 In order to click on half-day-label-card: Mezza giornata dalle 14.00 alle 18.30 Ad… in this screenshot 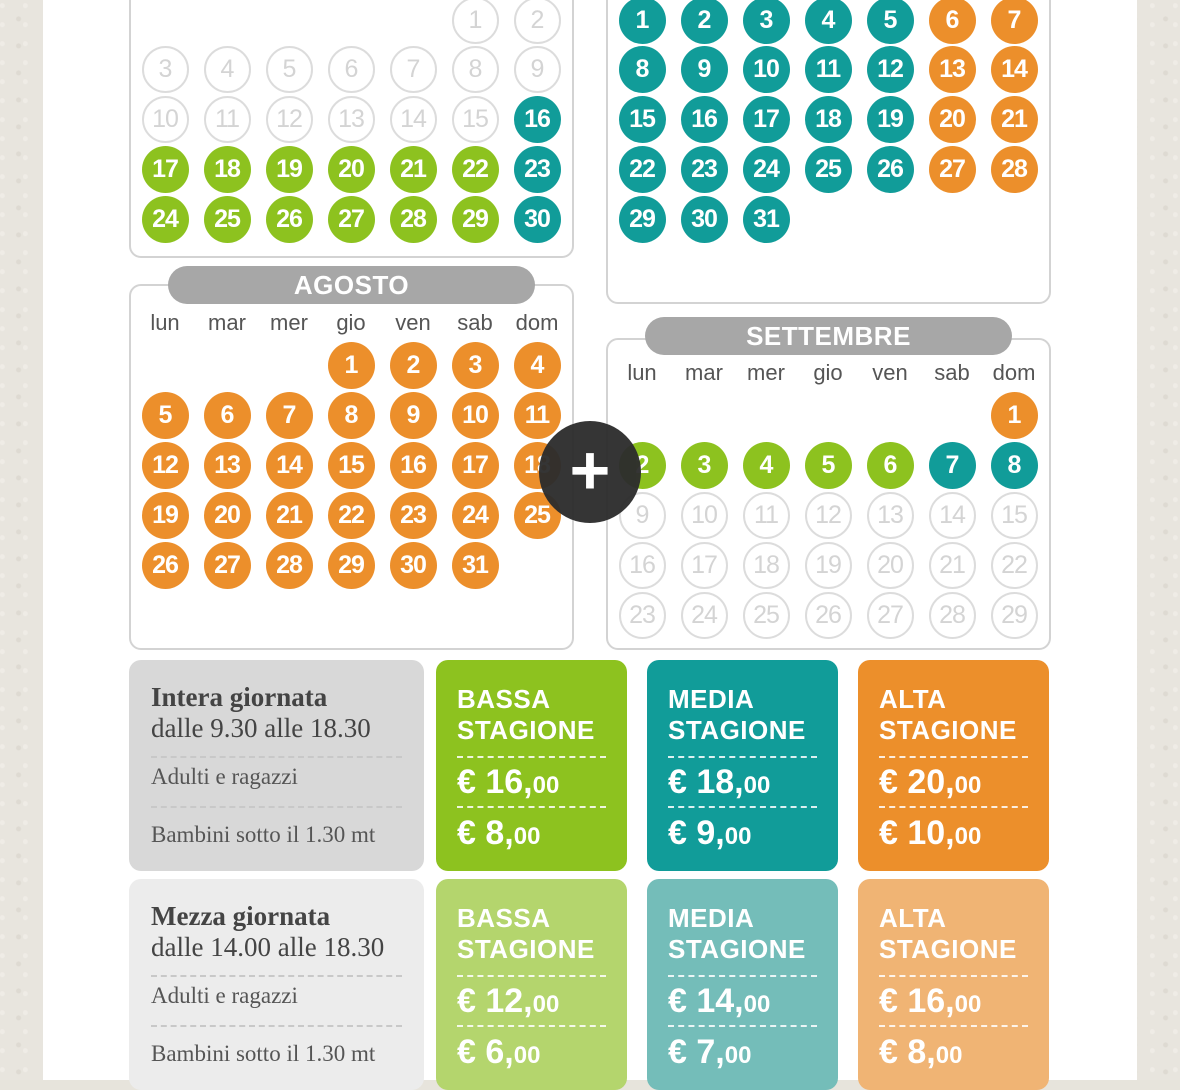, I will do `click(276, 984)`.